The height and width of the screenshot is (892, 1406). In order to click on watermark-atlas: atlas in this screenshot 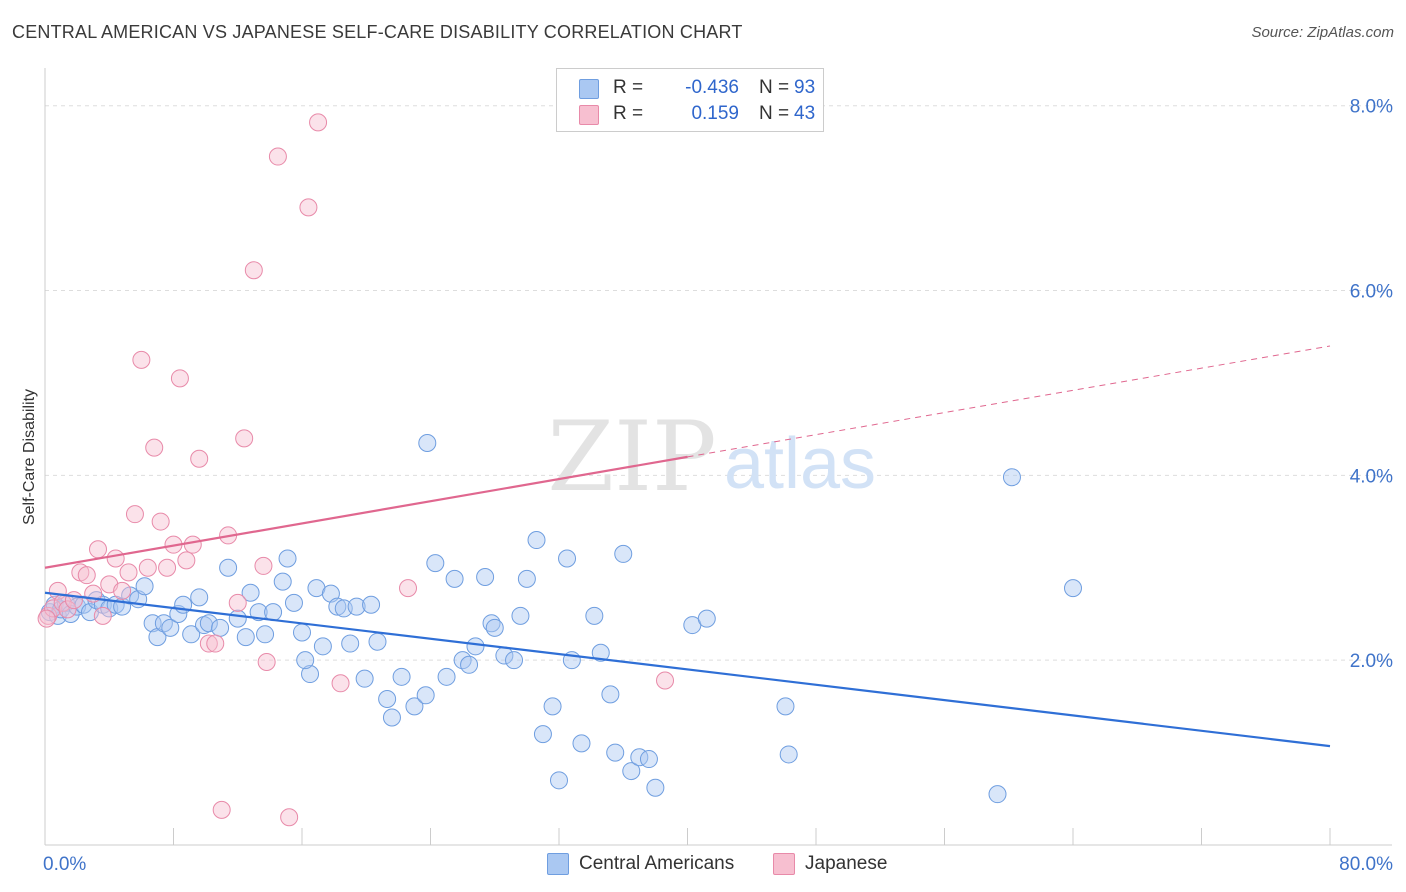, I will do `click(800, 464)`.